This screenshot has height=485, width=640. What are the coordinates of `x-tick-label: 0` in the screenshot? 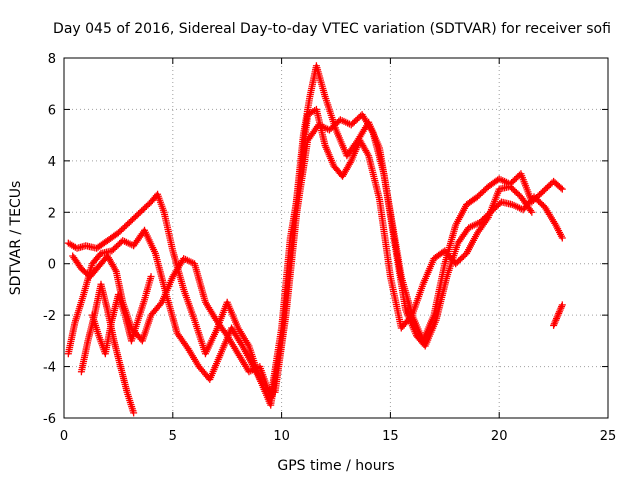 It's located at (64, 436).